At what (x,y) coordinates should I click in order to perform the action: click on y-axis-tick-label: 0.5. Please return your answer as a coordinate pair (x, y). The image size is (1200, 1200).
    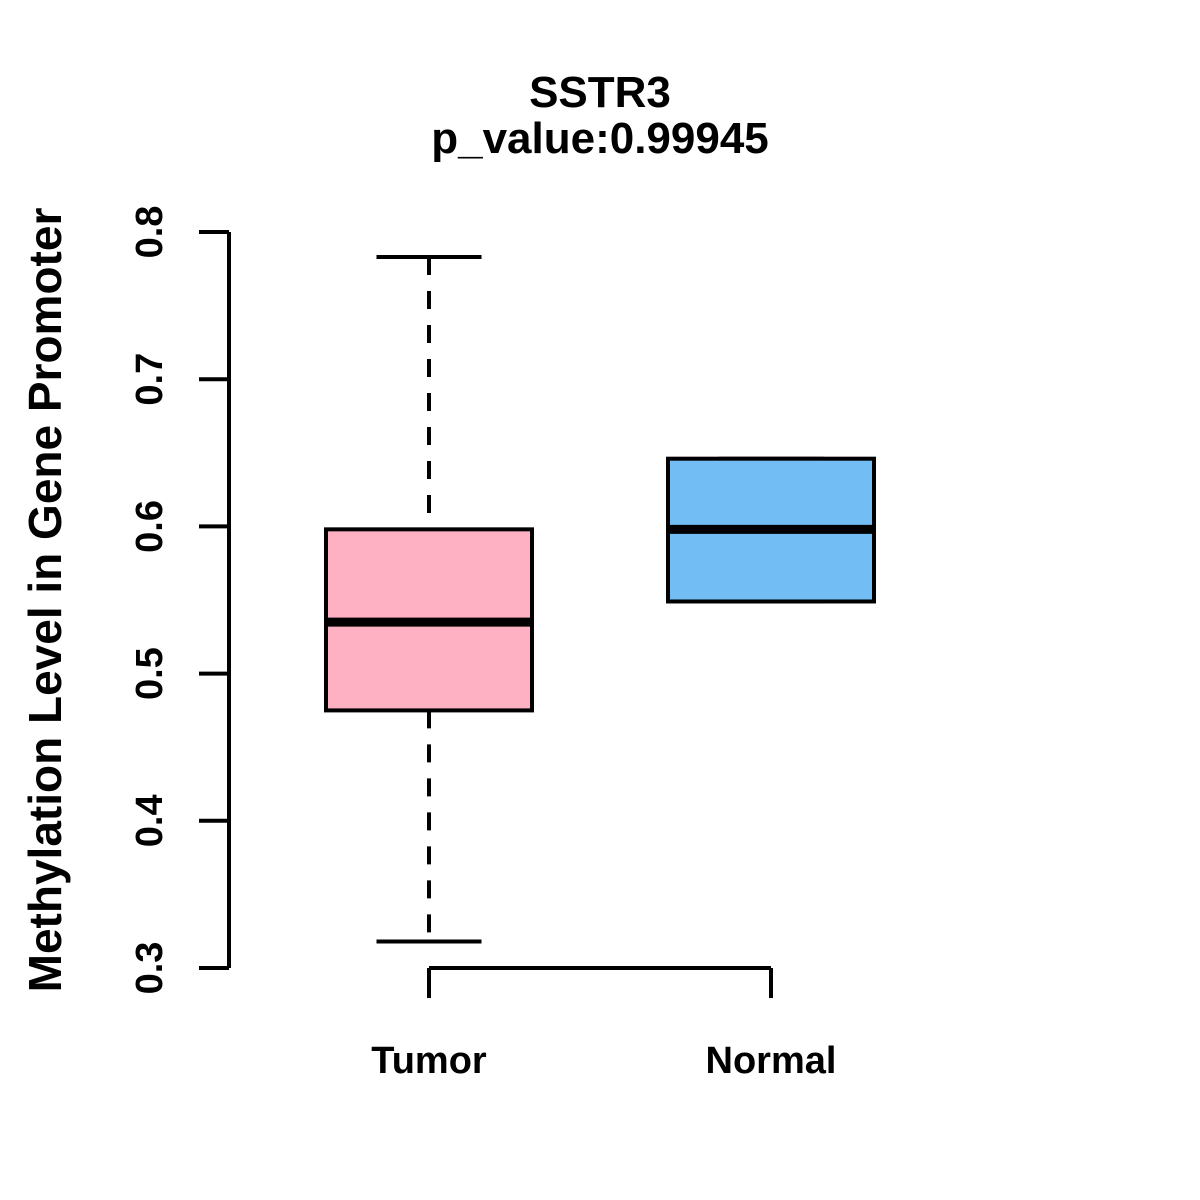
    Looking at the image, I should click on (150, 673).